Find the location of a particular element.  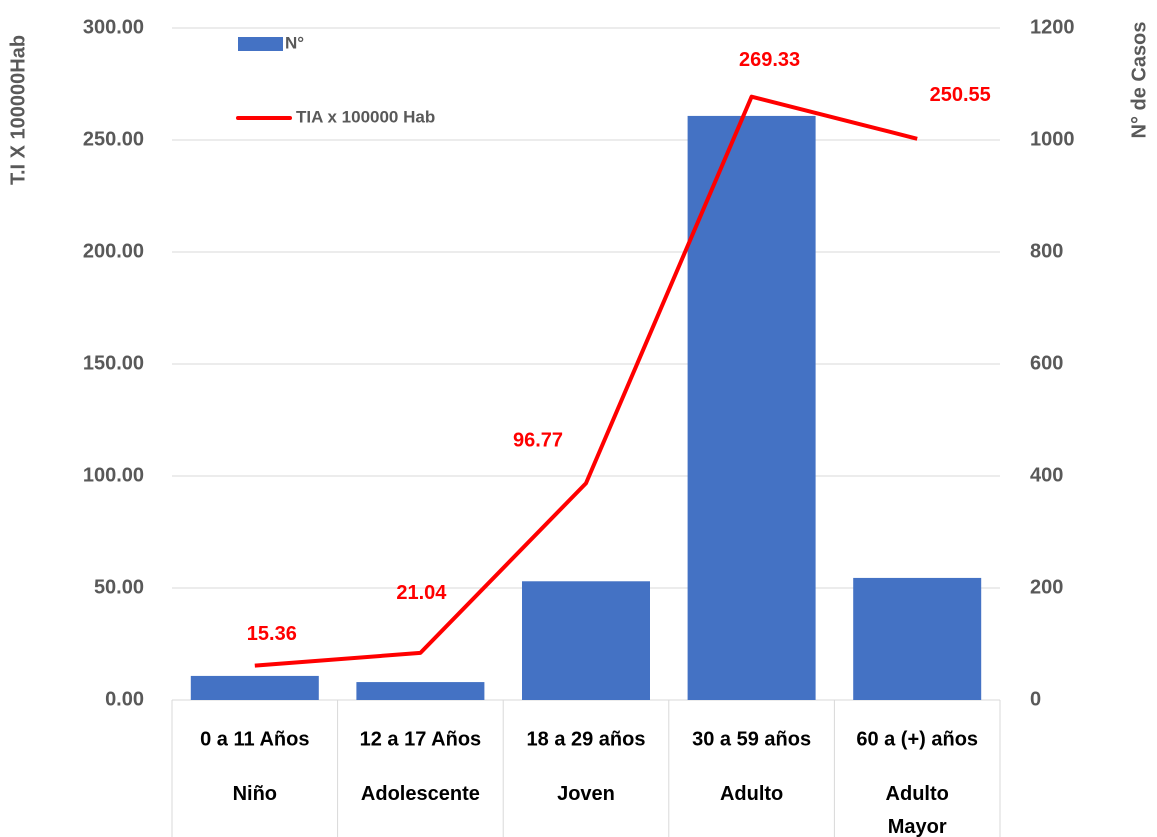

data-label: 269.33 is located at coordinates (769, 60).